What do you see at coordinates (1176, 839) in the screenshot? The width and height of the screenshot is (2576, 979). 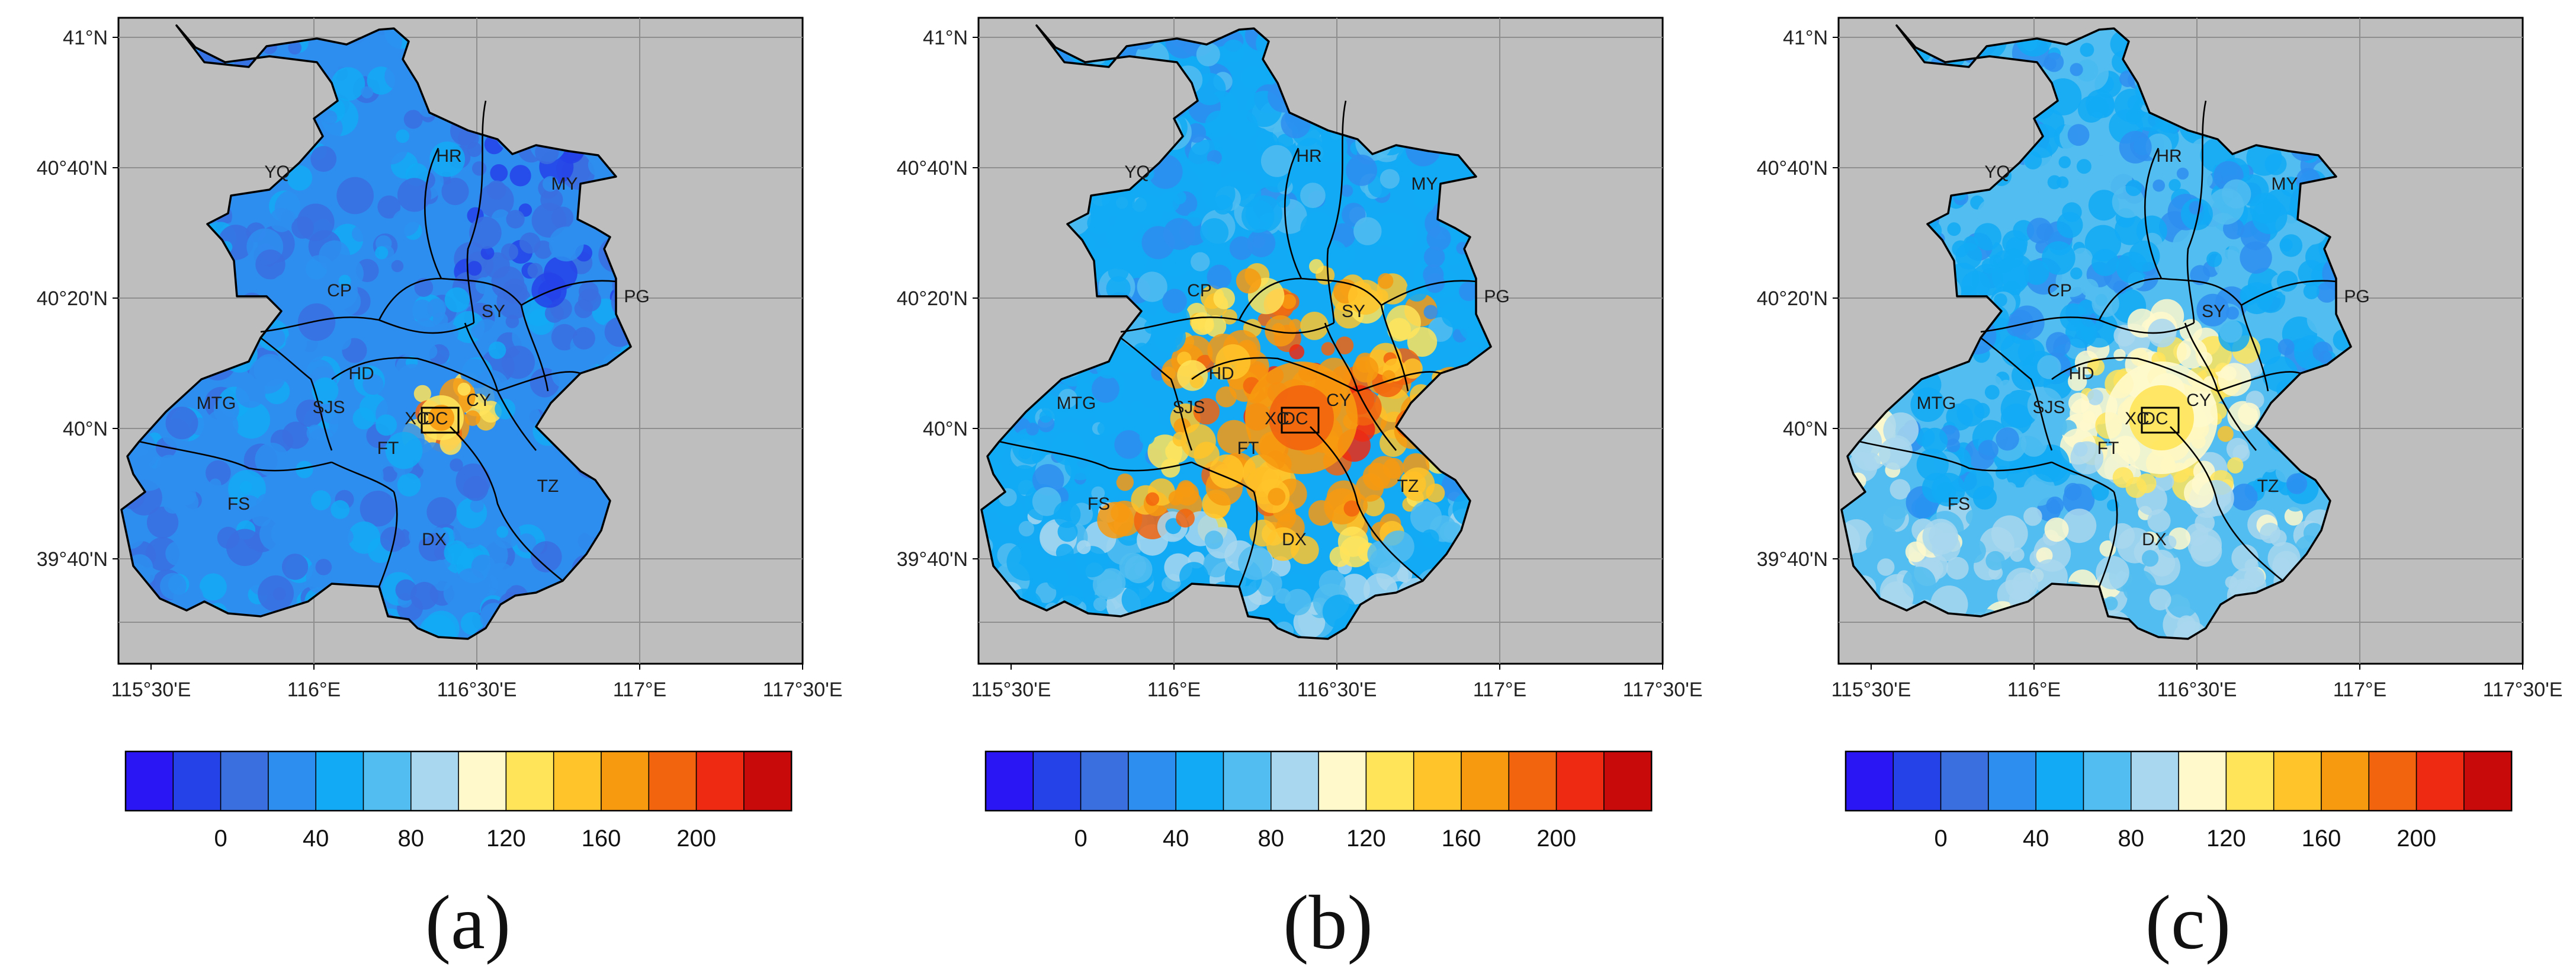 I see `colorbar-tick-label: 40` at bounding box center [1176, 839].